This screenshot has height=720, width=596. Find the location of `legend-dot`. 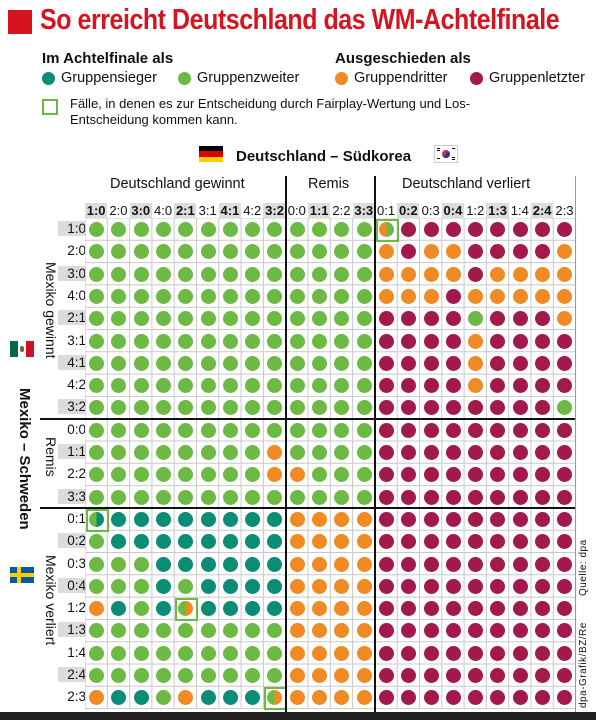

legend-dot is located at coordinates (48, 78).